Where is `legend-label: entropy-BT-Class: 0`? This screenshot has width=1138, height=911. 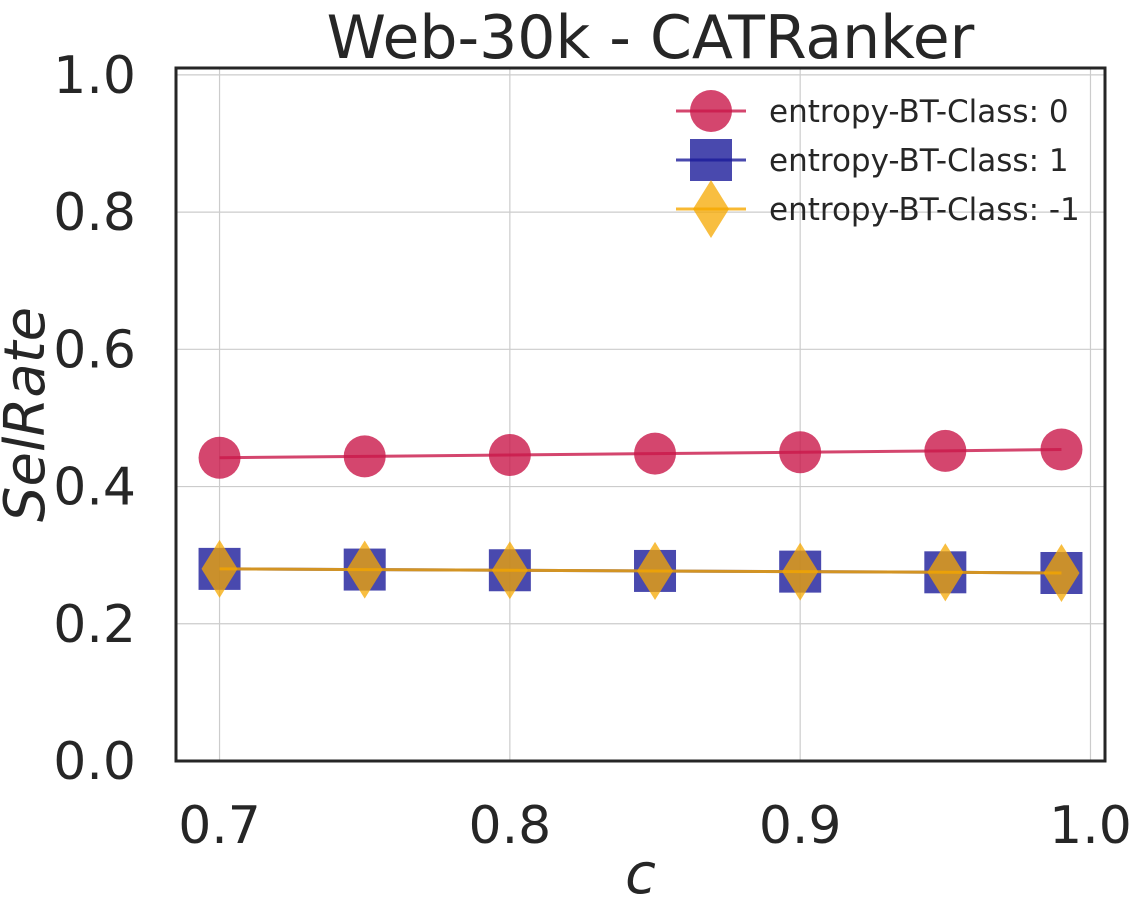 legend-label: entropy-BT-Class: 0 is located at coordinates (919, 112).